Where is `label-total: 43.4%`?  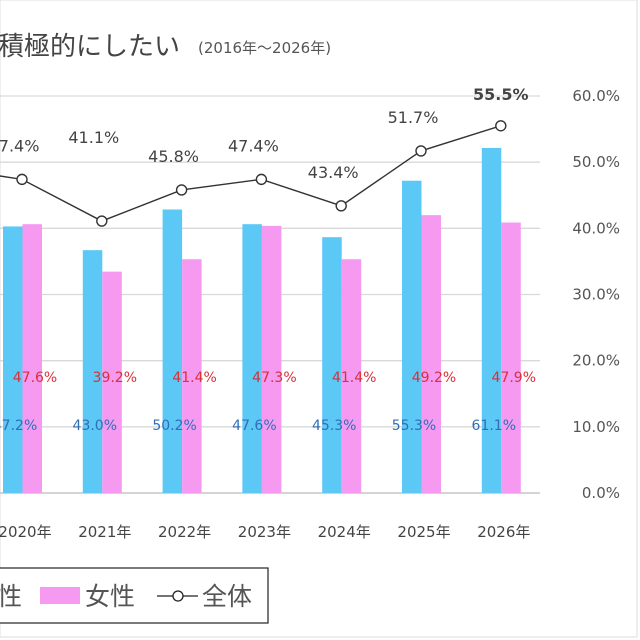 label-total: 43.4% is located at coordinates (333, 172).